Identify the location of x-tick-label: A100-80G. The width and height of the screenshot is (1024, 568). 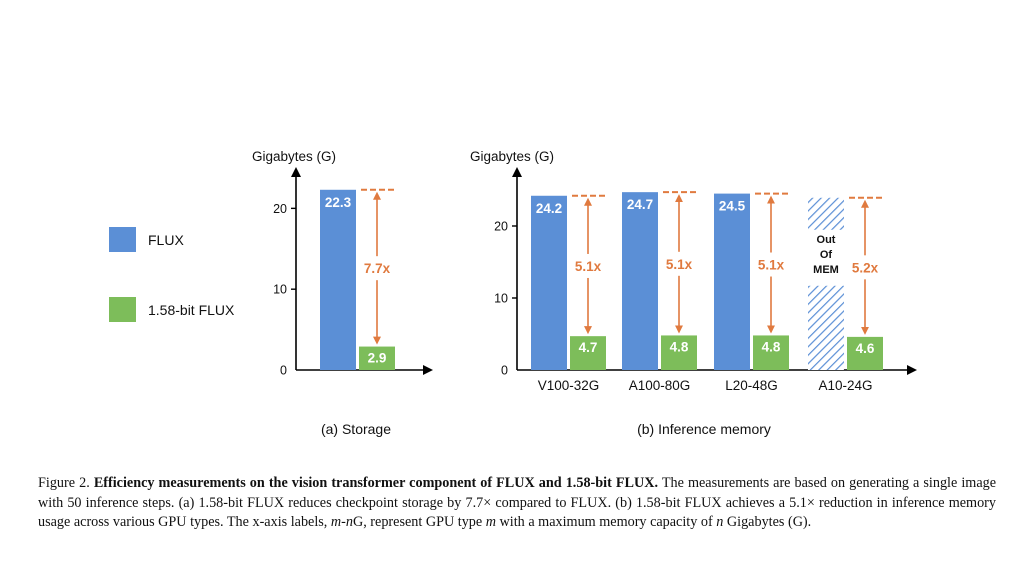
(660, 385).